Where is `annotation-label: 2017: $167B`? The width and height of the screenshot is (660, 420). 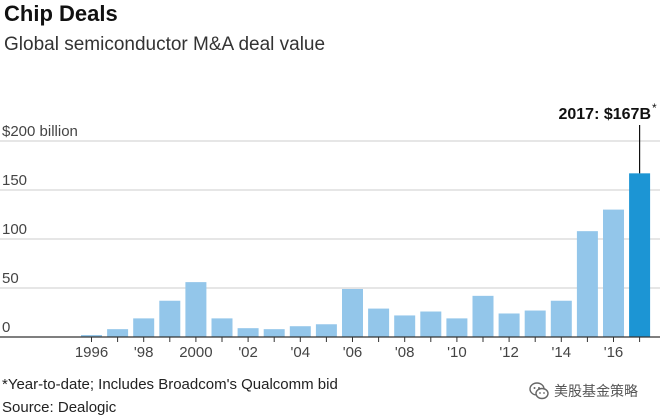
annotation-label: 2017: $167B is located at coordinates (604, 114).